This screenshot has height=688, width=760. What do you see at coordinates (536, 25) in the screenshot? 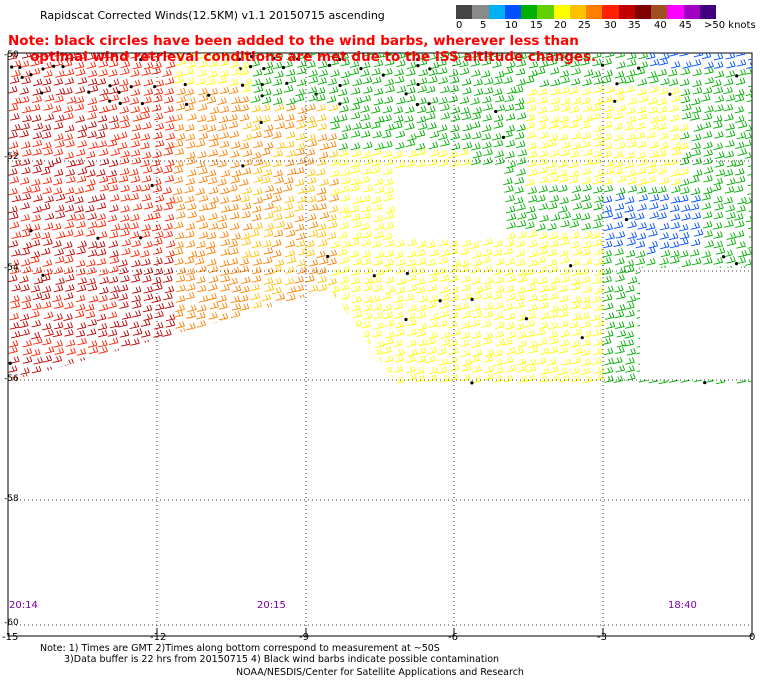
I see `colorbar-label: 15` at bounding box center [536, 25].